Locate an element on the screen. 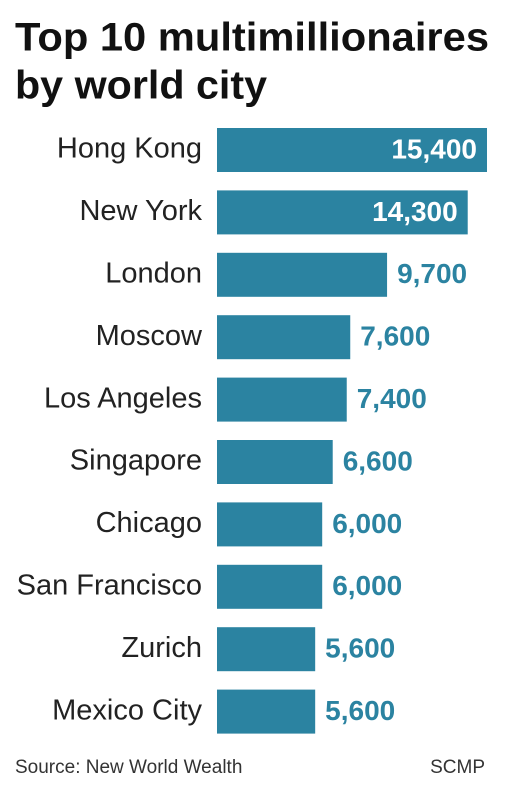  source: Source: New World Wealth is located at coordinates (128, 767).